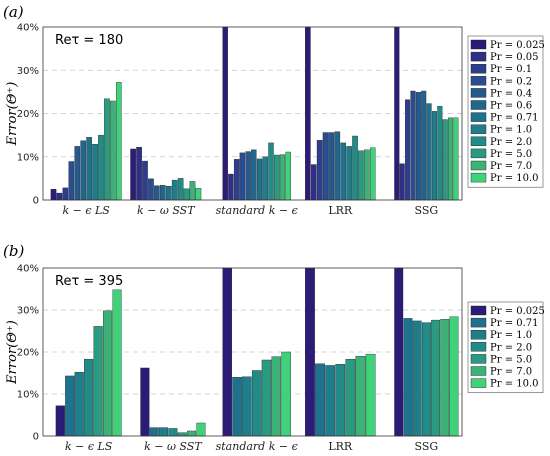 The width and height of the screenshot is (550, 456). I want to click on reynolds-annotation: Reτ = 180, so click(89, 40).